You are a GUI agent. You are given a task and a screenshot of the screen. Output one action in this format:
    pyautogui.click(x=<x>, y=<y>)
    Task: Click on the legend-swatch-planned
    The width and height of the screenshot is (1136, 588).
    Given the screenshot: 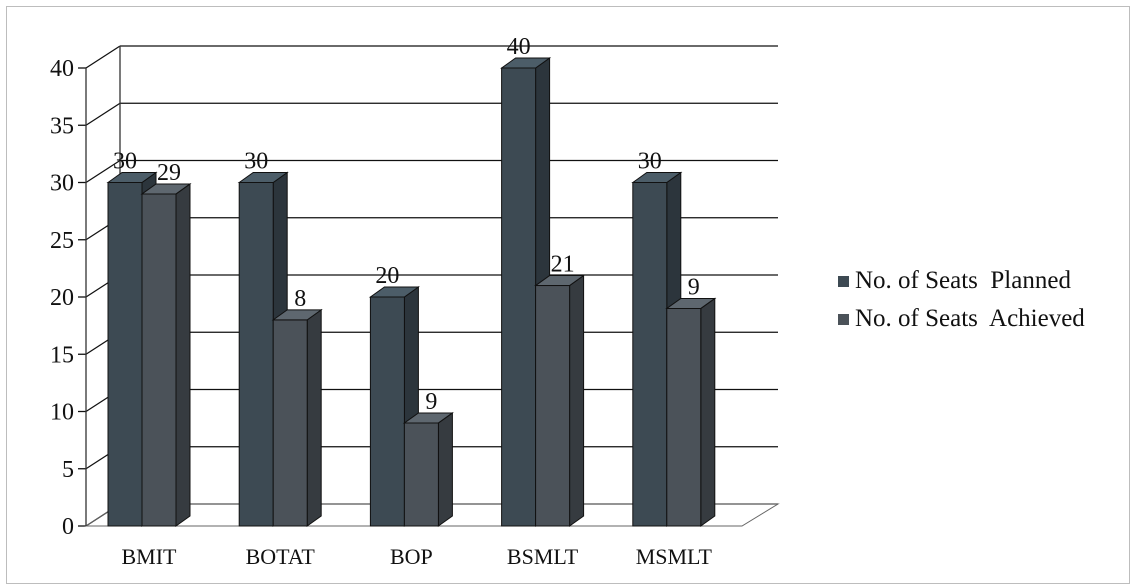 What is the action you would take?
    pyautogui.click(x=843, y=281)
    